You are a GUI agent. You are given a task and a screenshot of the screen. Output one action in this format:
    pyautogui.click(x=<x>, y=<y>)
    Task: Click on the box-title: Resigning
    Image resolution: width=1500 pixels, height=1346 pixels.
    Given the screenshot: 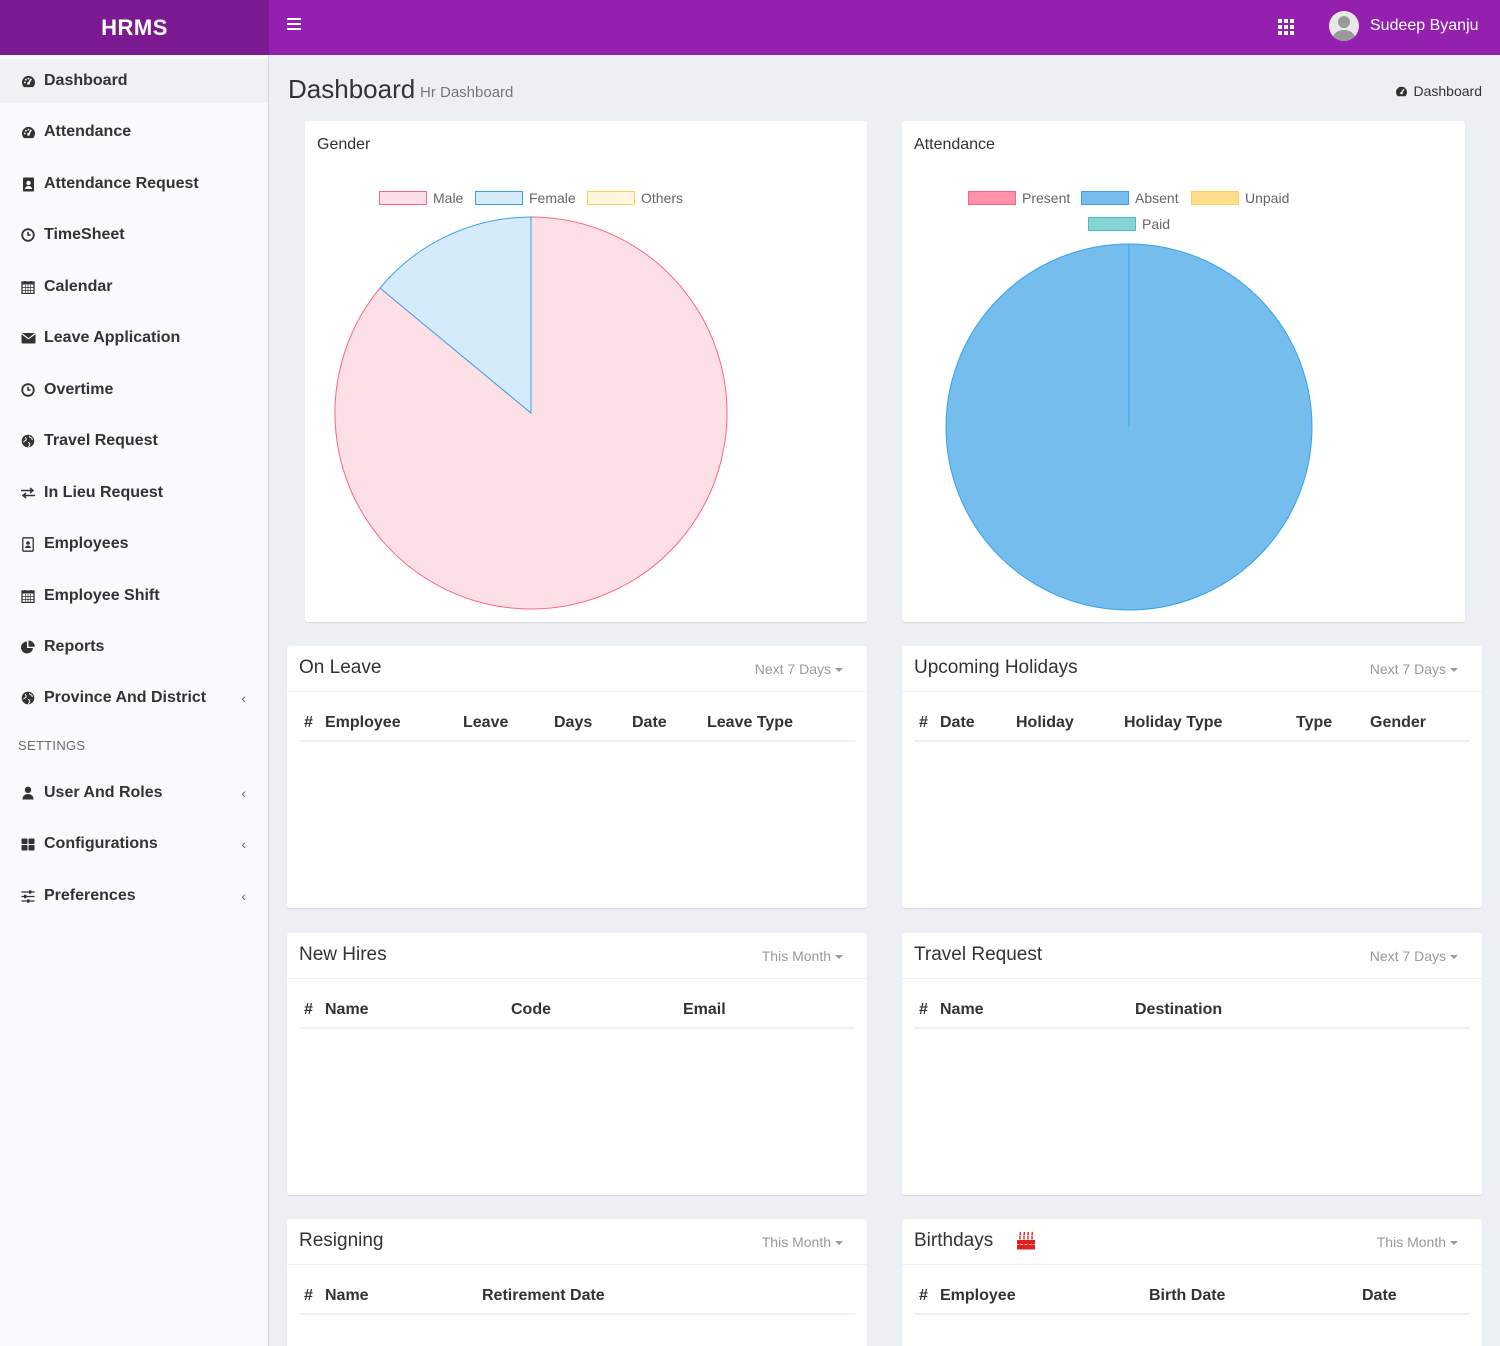 What is the action you would take?
    pyautogui.click(x=341, y=1240)
    